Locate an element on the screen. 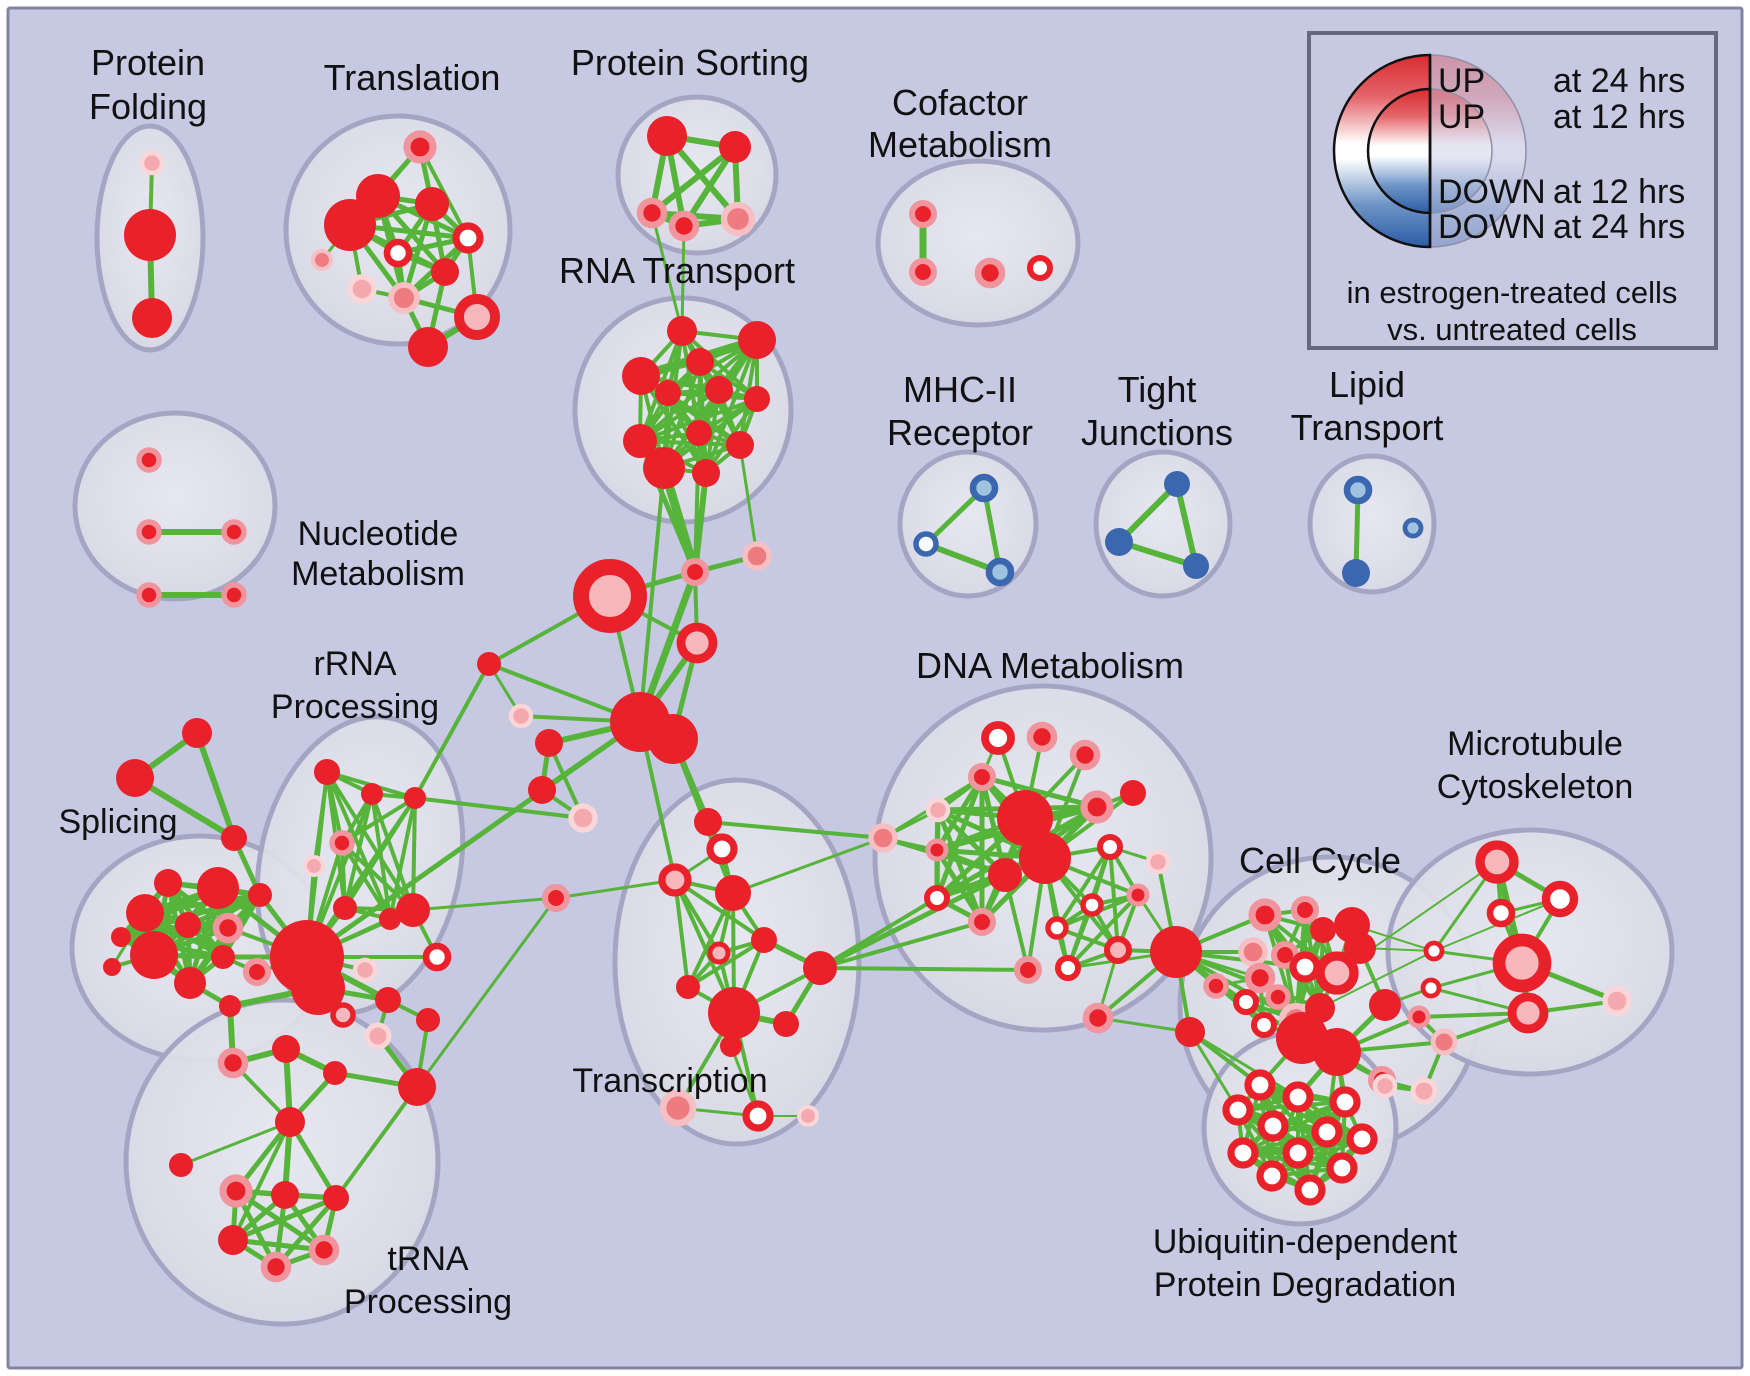  node-w3 is located at coordinates (335, 1073).